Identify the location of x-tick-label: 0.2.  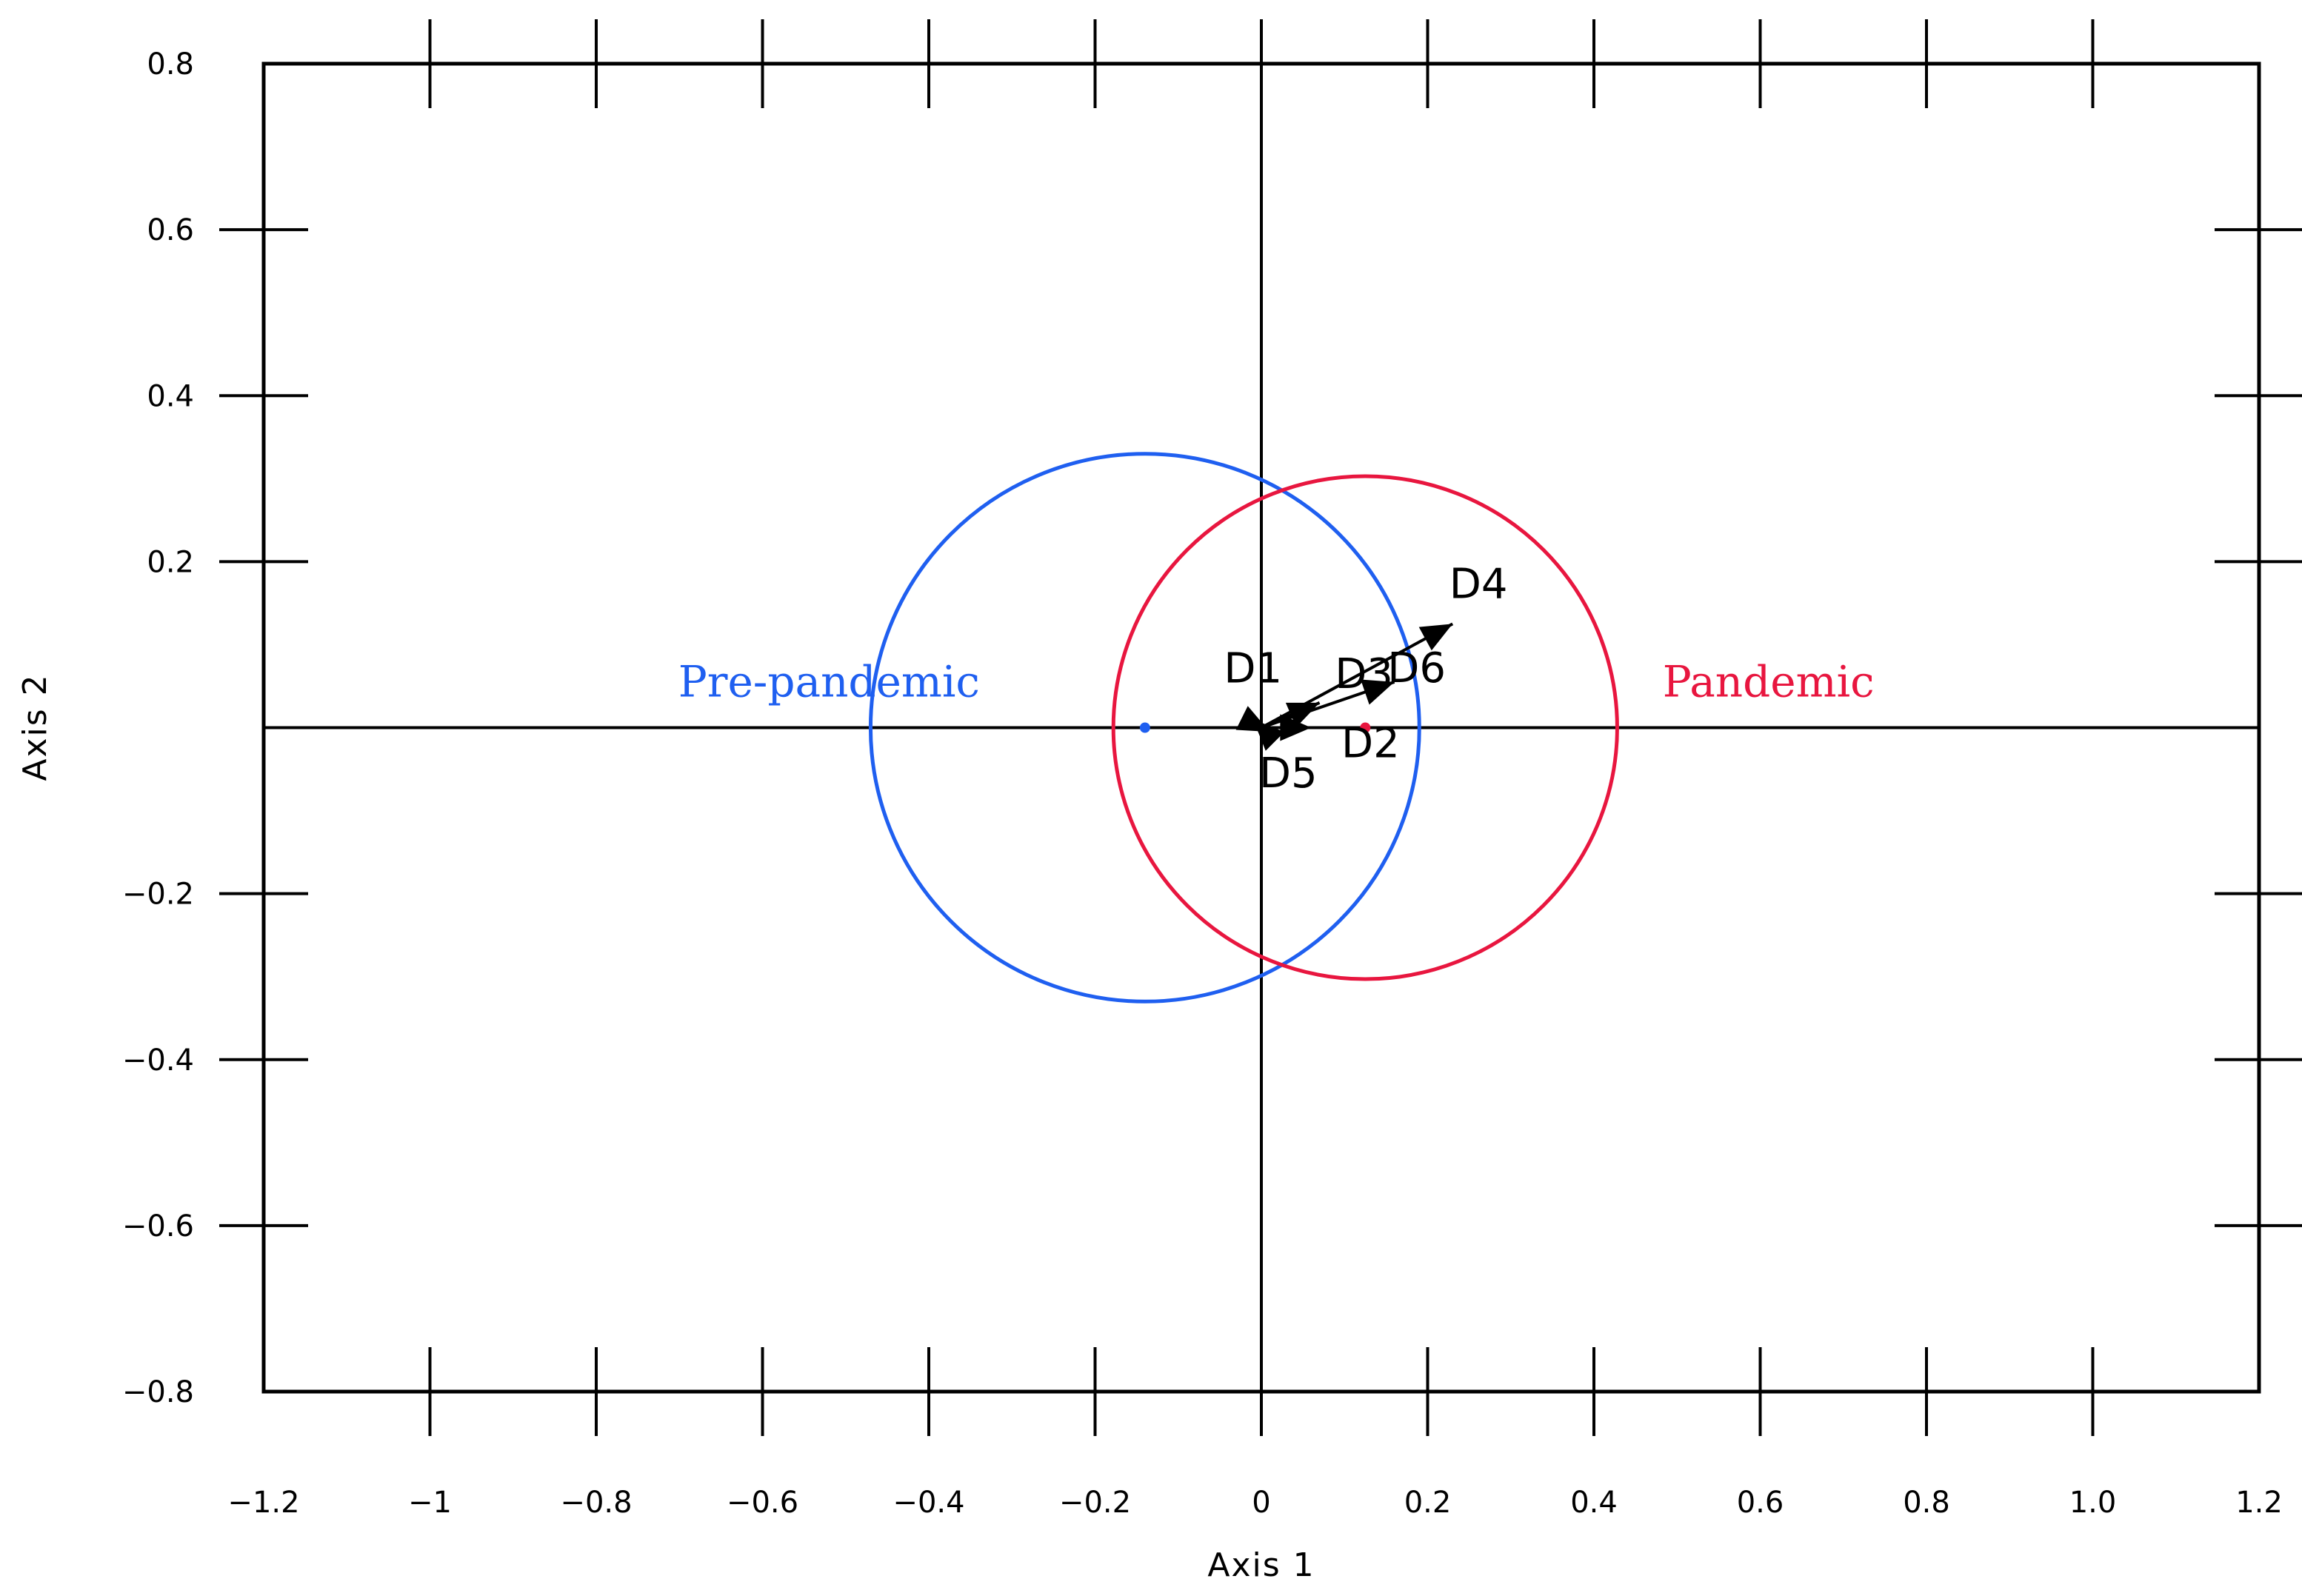
(1428, 1503).